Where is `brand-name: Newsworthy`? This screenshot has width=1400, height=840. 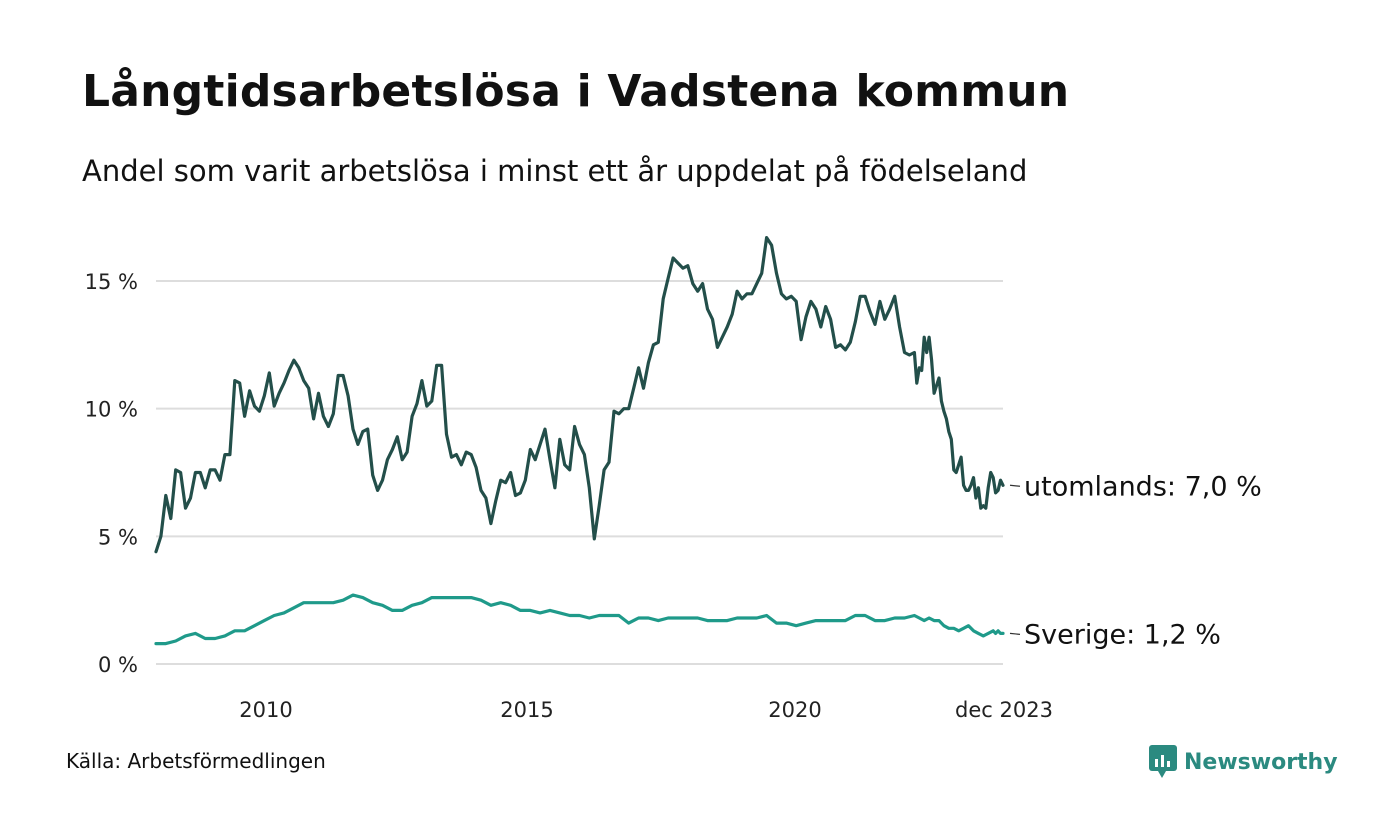
brand-name: Newsworthy is located at coordinates (1261, 762).